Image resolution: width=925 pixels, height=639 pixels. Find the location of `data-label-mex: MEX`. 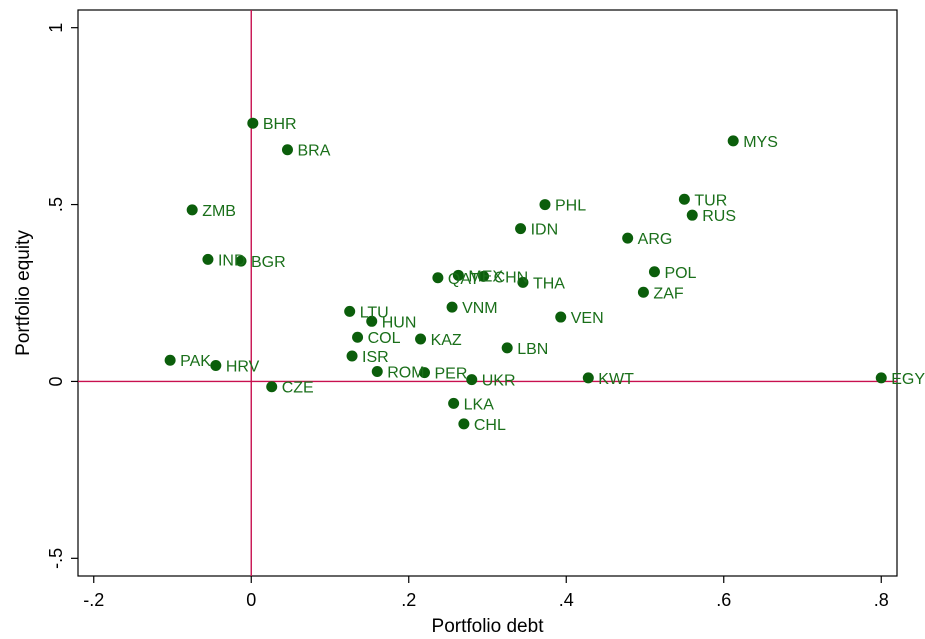

data-label-mex: MEX is located at coordinates (485, 276).